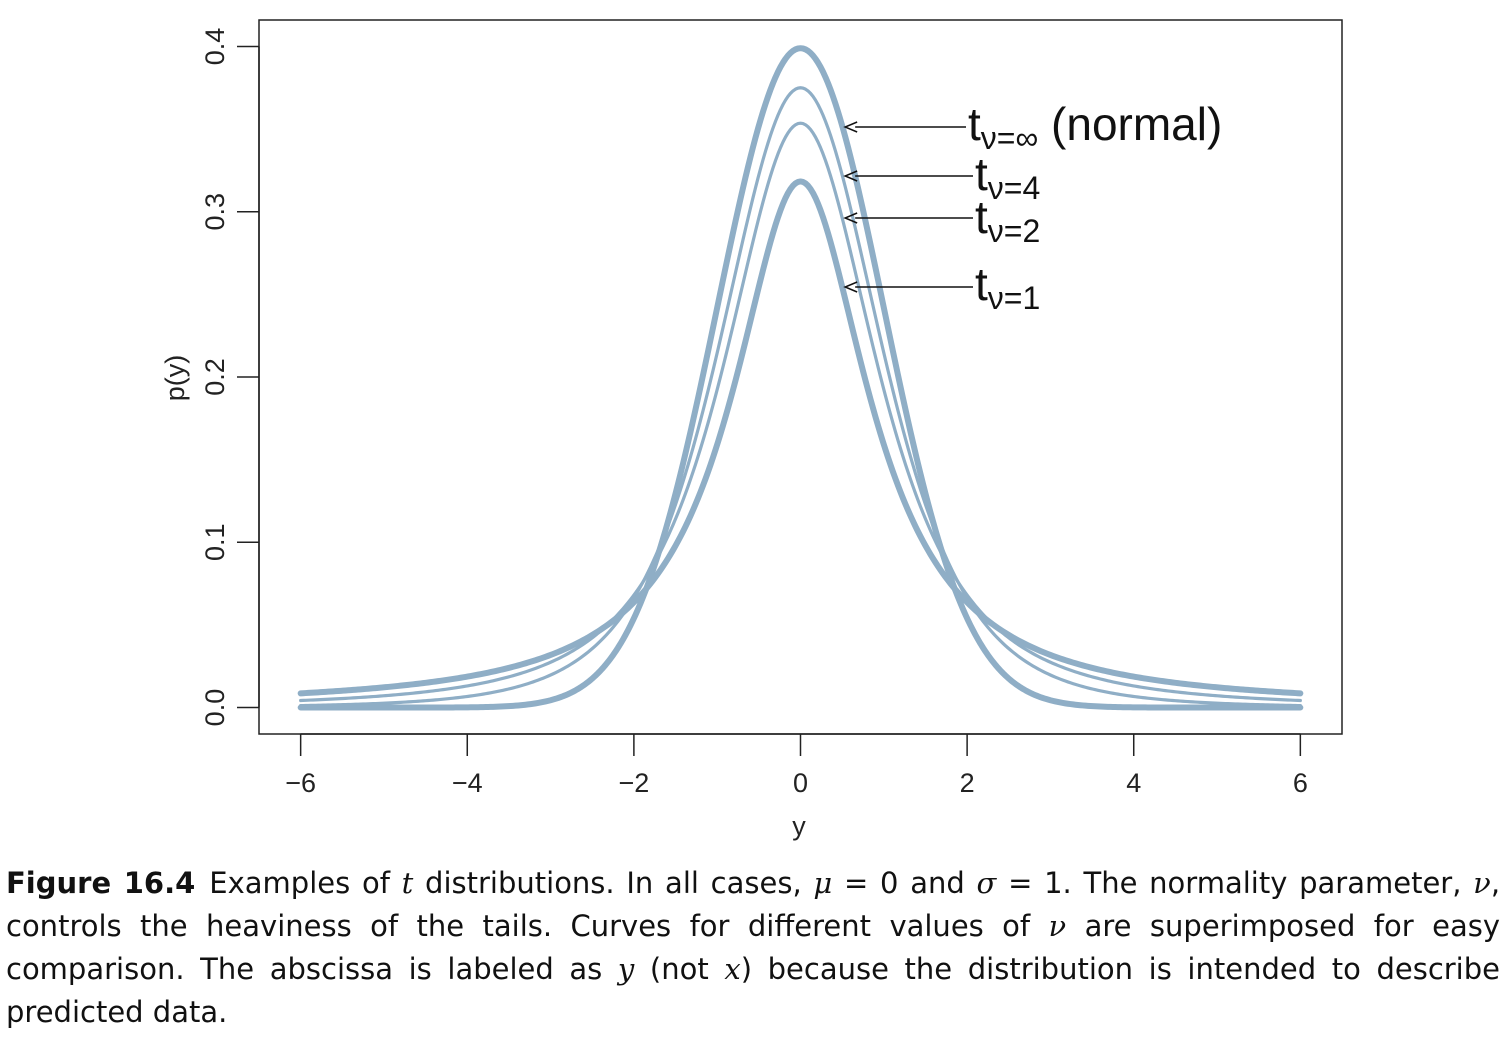 This screenshot has width=1512, height=1038. Describe the element at coordinates (215, 708) in the screenshot. I see `y-tick-label: 0.0` at that location.